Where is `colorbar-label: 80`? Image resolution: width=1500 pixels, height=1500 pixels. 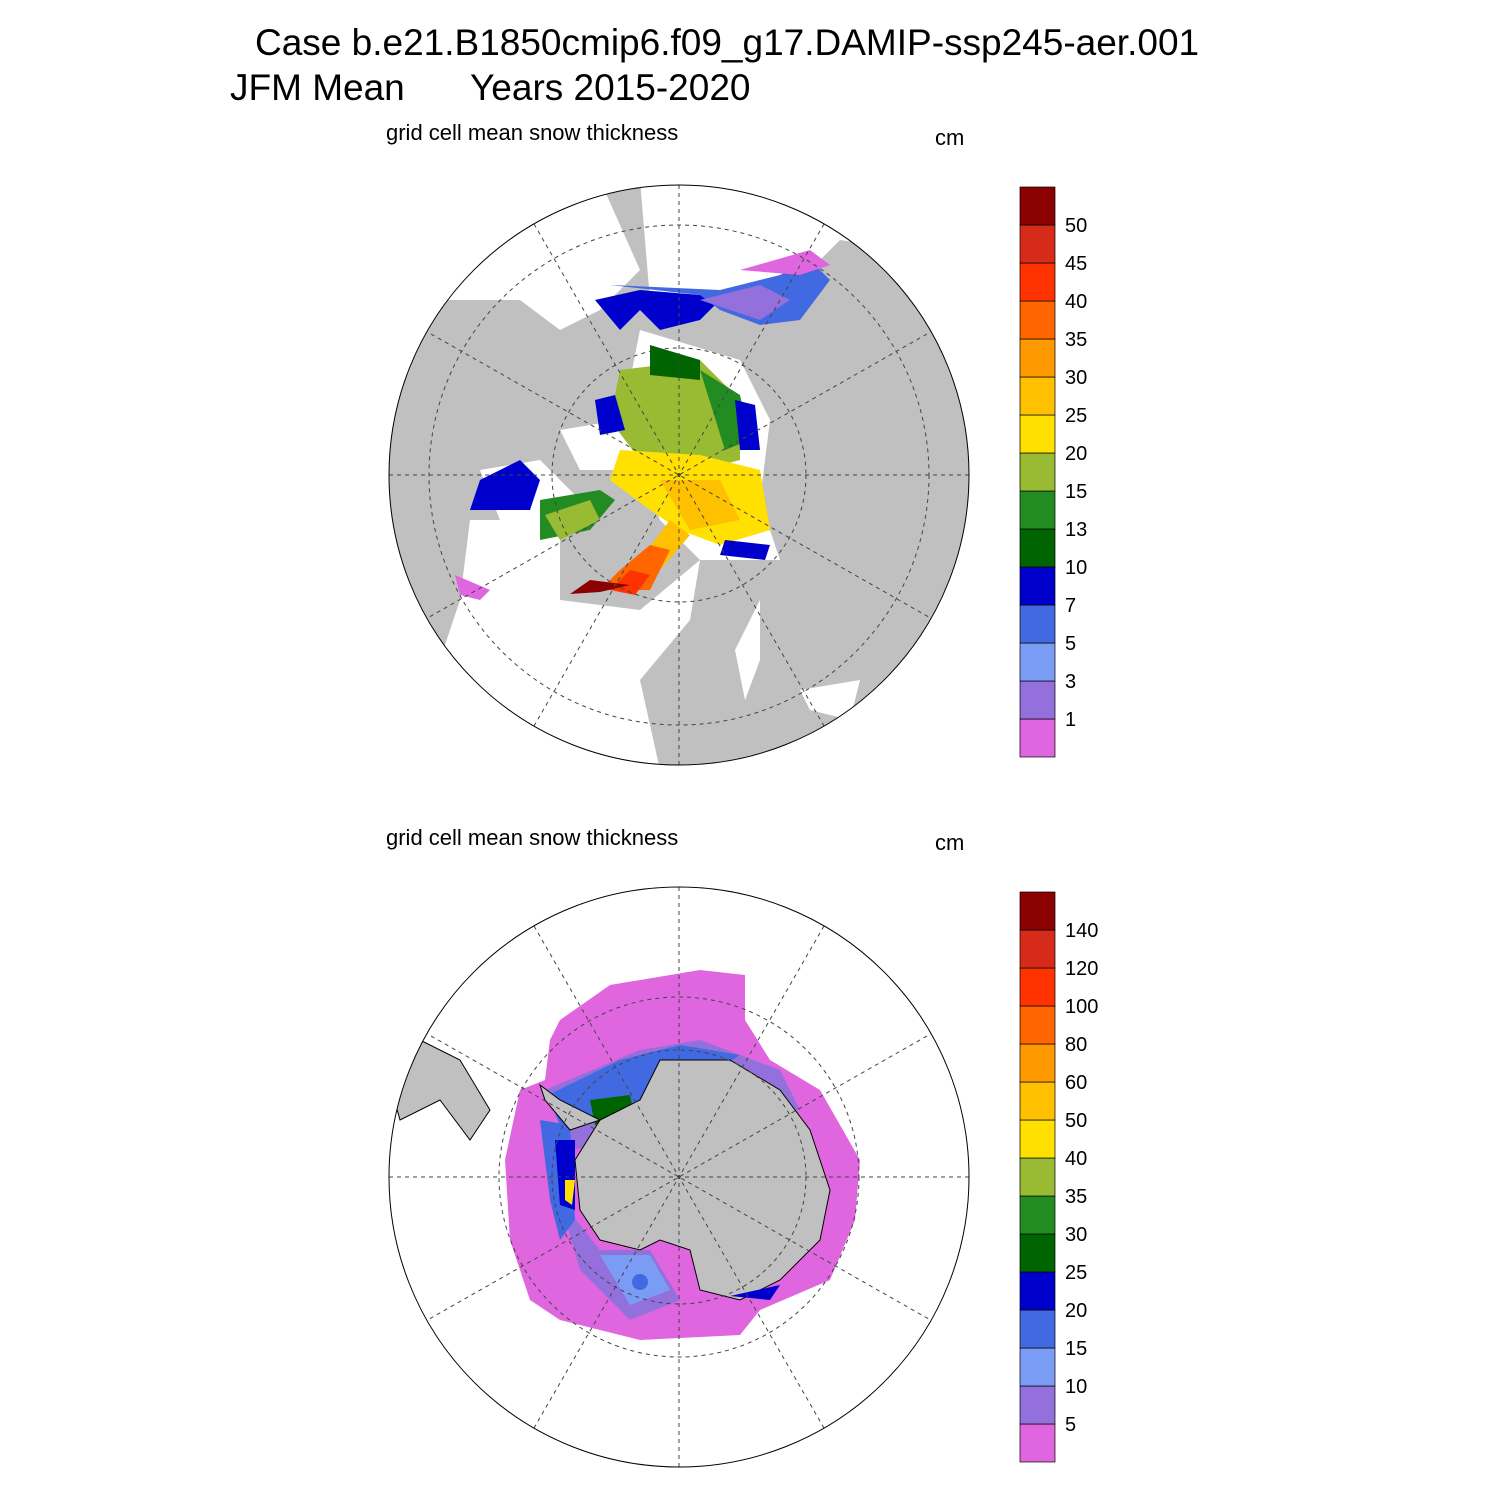
colorbar-label: 80 is located at coordinates (1076, 1045).